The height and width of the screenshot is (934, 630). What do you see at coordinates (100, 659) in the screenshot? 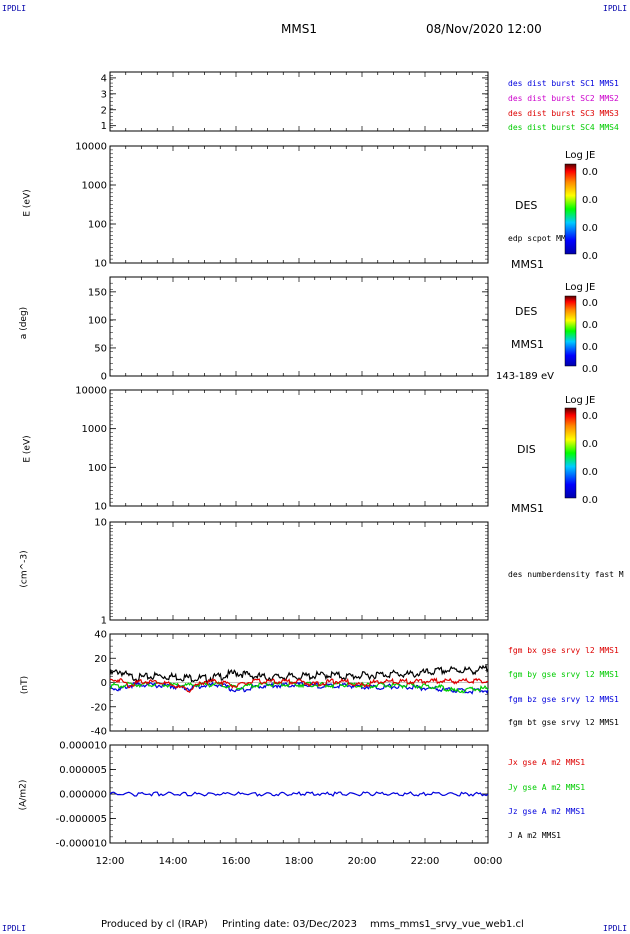
I see `ytick-fgm-1: 20` at bounding box center [100, 659].